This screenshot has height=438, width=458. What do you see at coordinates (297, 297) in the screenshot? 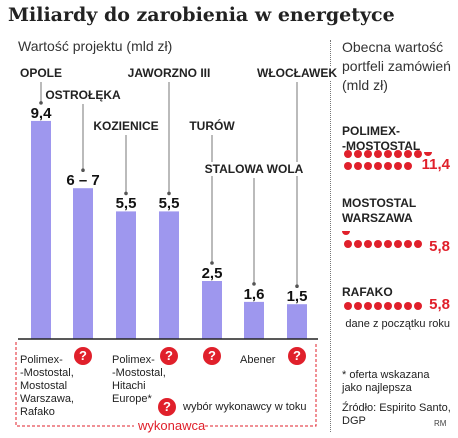
I see `bar-value-label: 1,5` at bounding box center [297, 297].